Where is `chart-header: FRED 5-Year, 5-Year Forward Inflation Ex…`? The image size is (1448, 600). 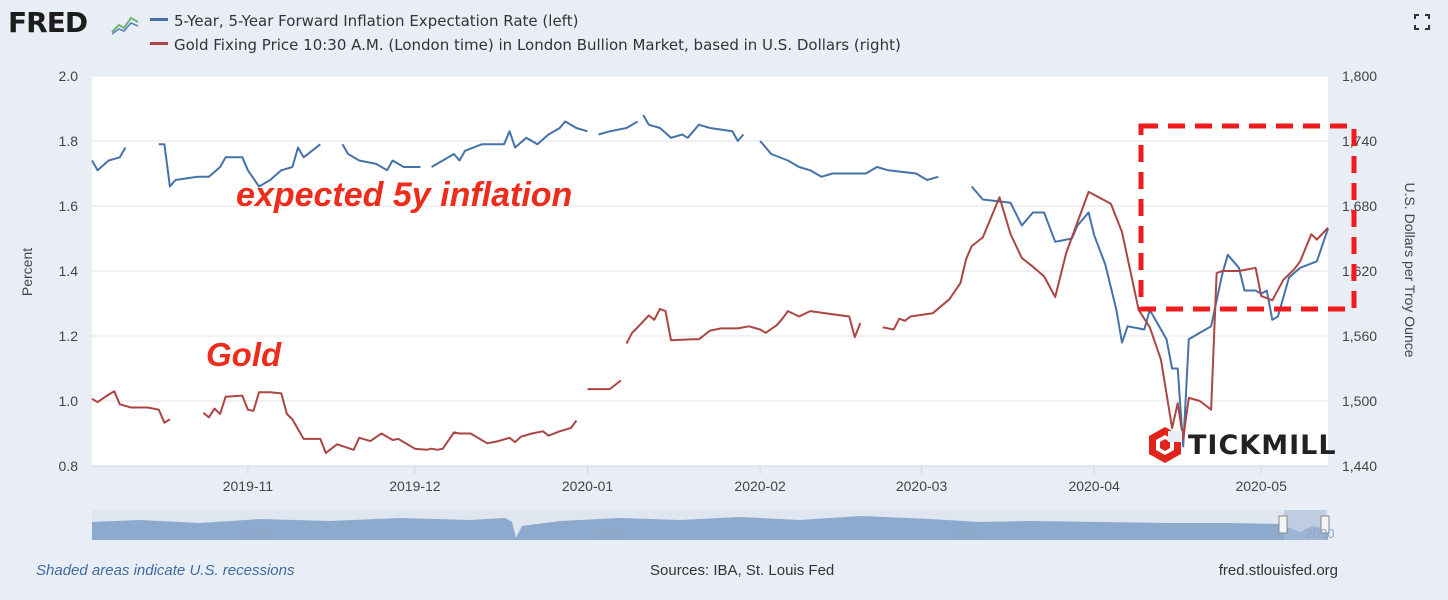 chart-header: FRED 5-Year, 5-Year Forward Inflation Ex… is located at coordinates (724, 32).